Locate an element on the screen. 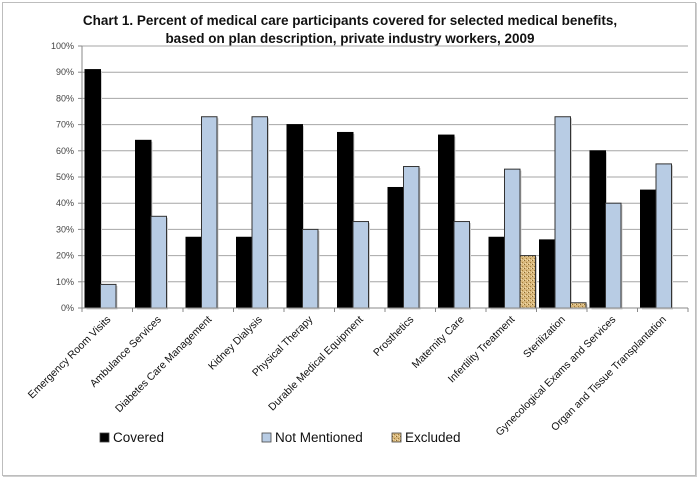  x-category-label: Sterilization is located at coordinates (544, 337).